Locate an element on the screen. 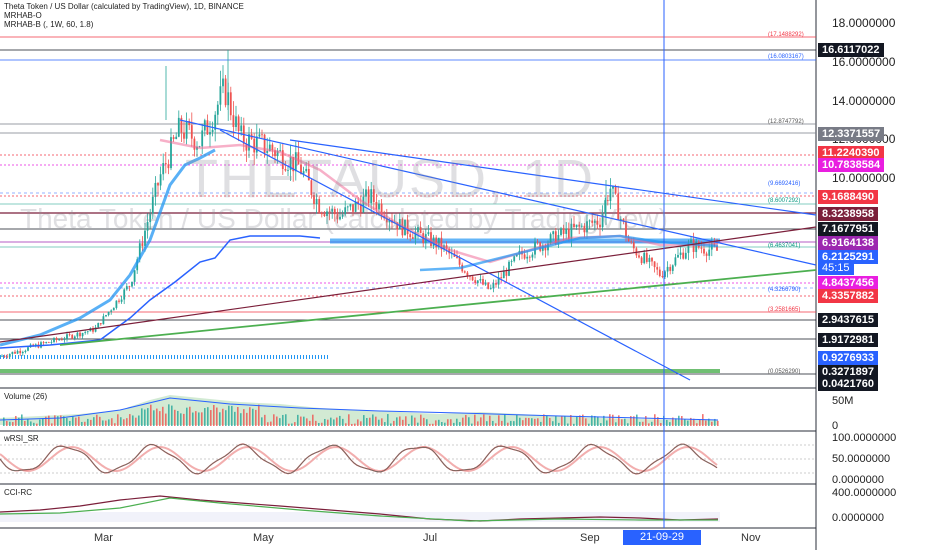 The height and width of the screenshot is (550, 932). volume-pane-label: Volume (26) is located at coordinates (26, 396).